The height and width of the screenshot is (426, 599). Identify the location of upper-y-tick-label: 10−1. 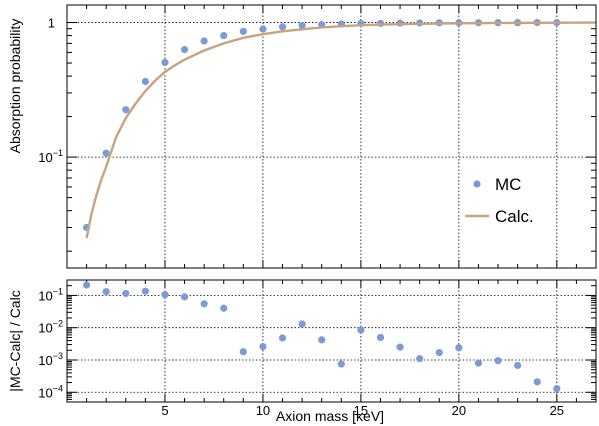
(50, 156).